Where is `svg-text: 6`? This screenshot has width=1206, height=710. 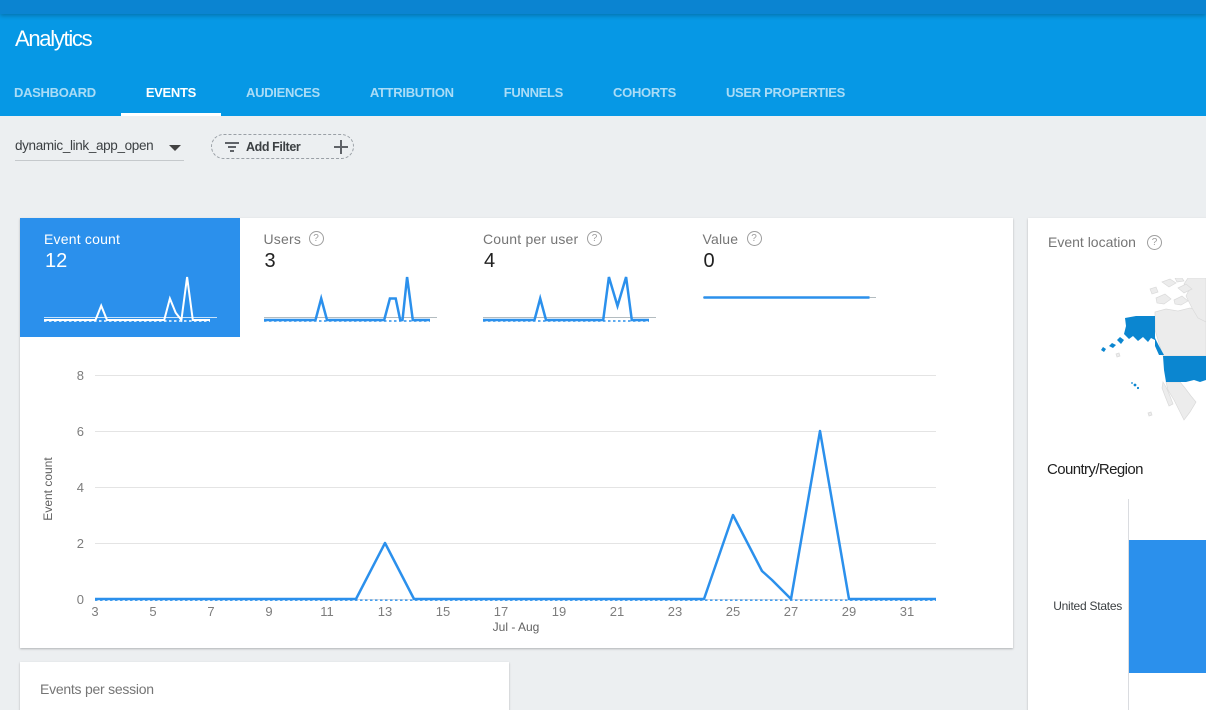 svg-text: 6 is located at coordinates (80, 431).